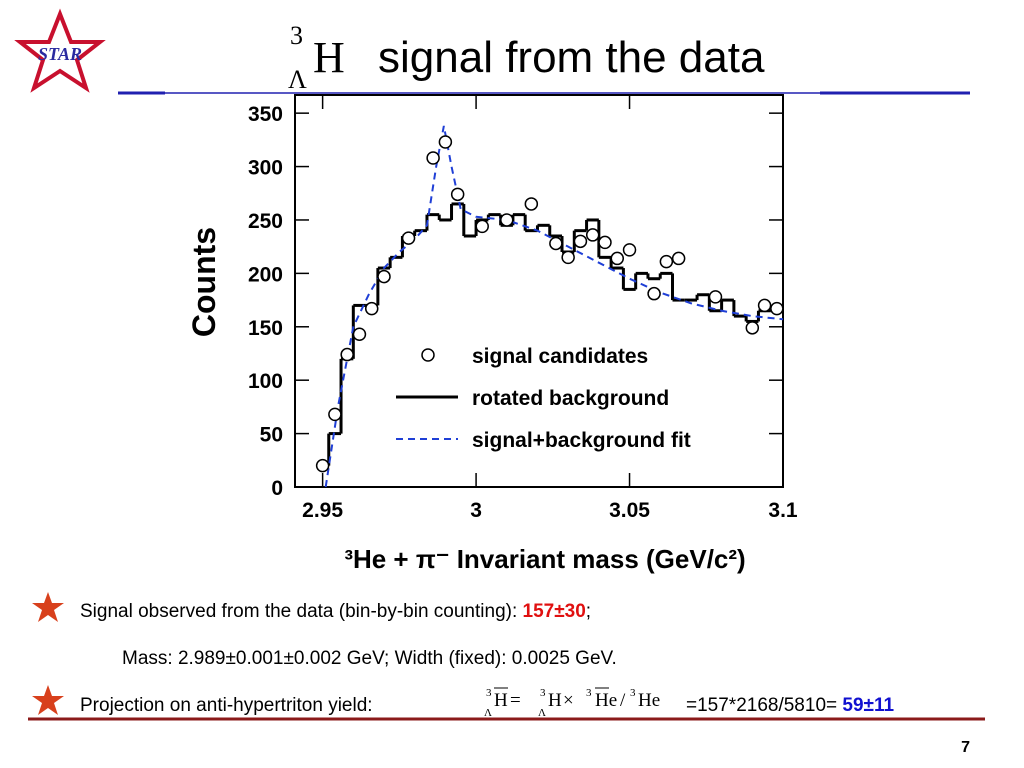  What do you see at coordinates (60, 54) in the screenshot?
I see `logo-text: STAR` at bounding box center [60, 54].